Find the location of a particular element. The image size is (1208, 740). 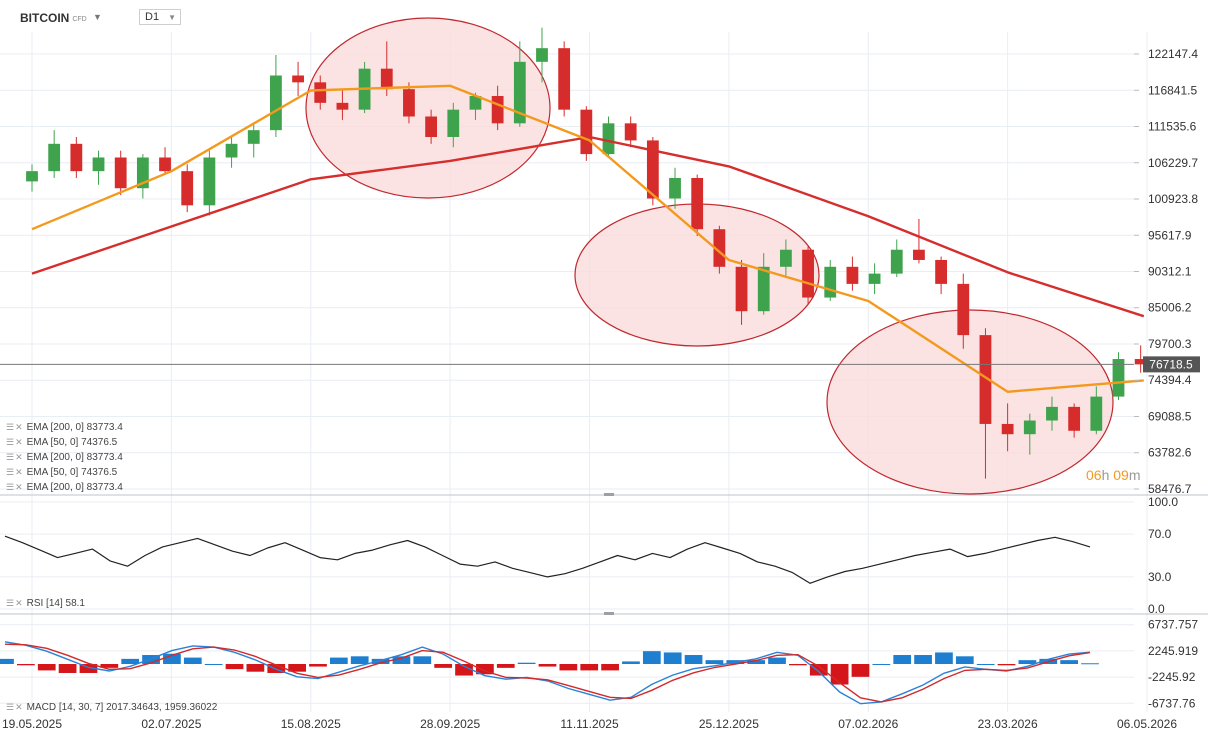

timeframe-label: D1 is located at coordinates (152, 17).